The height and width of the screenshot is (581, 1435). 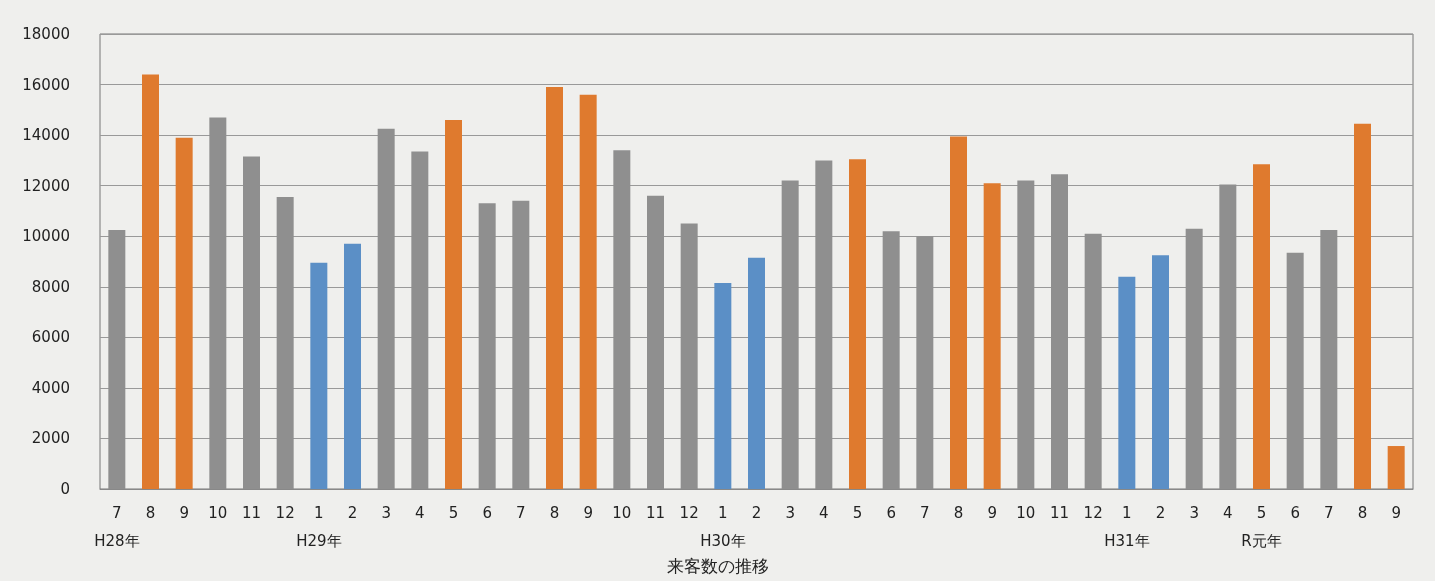 I want to click on text: 来客数の推移, so click(x=717, y=565).